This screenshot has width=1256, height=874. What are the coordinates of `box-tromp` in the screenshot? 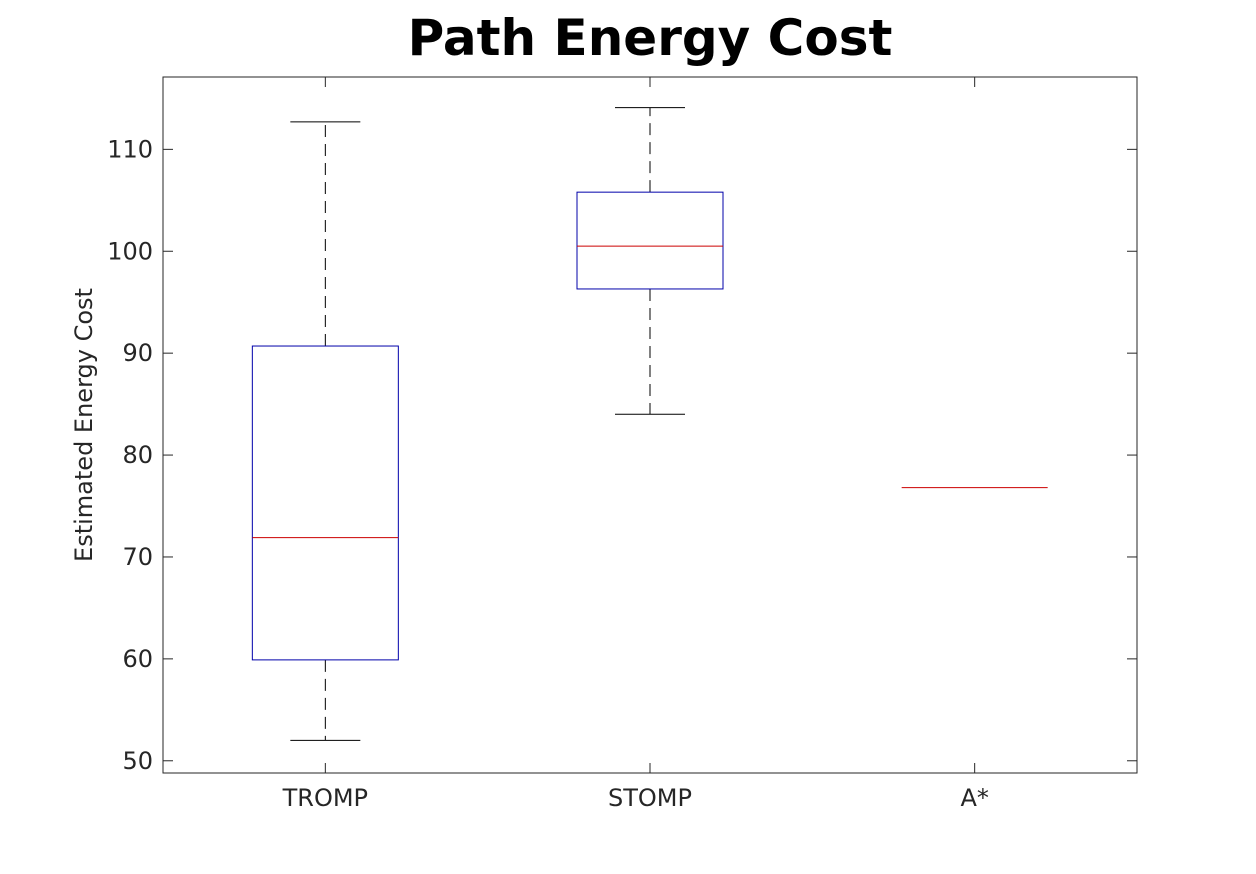 It's located at (325, 431).